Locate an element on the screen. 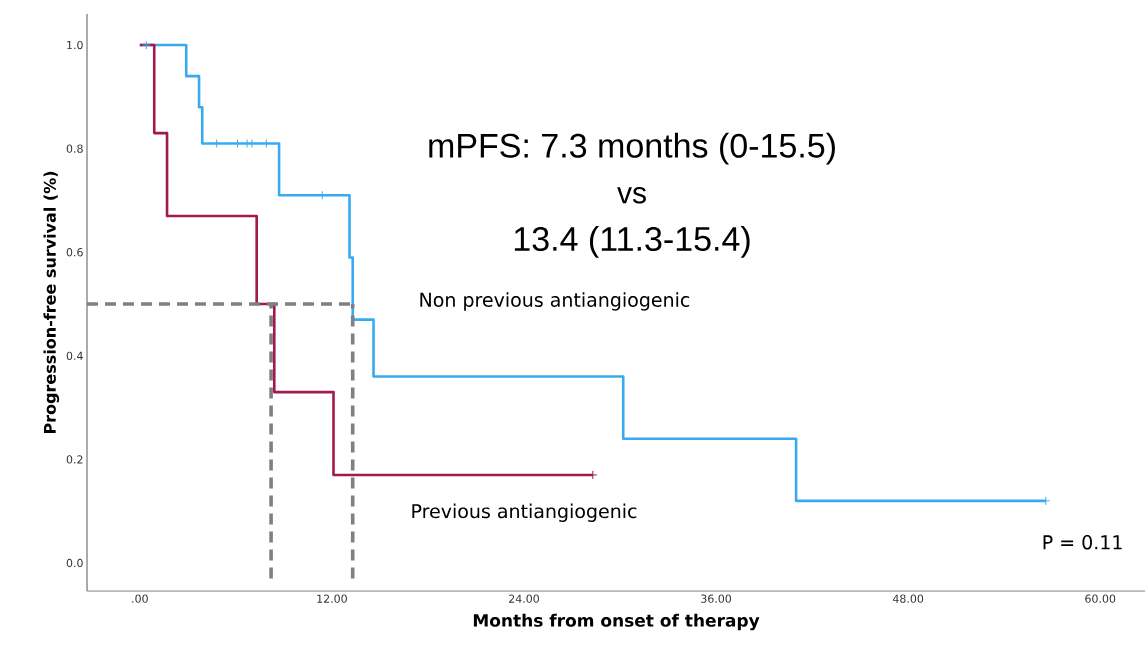 The image size is (1145, 655). annotation: P = 0.11 is located at coordinates (1082, 542).